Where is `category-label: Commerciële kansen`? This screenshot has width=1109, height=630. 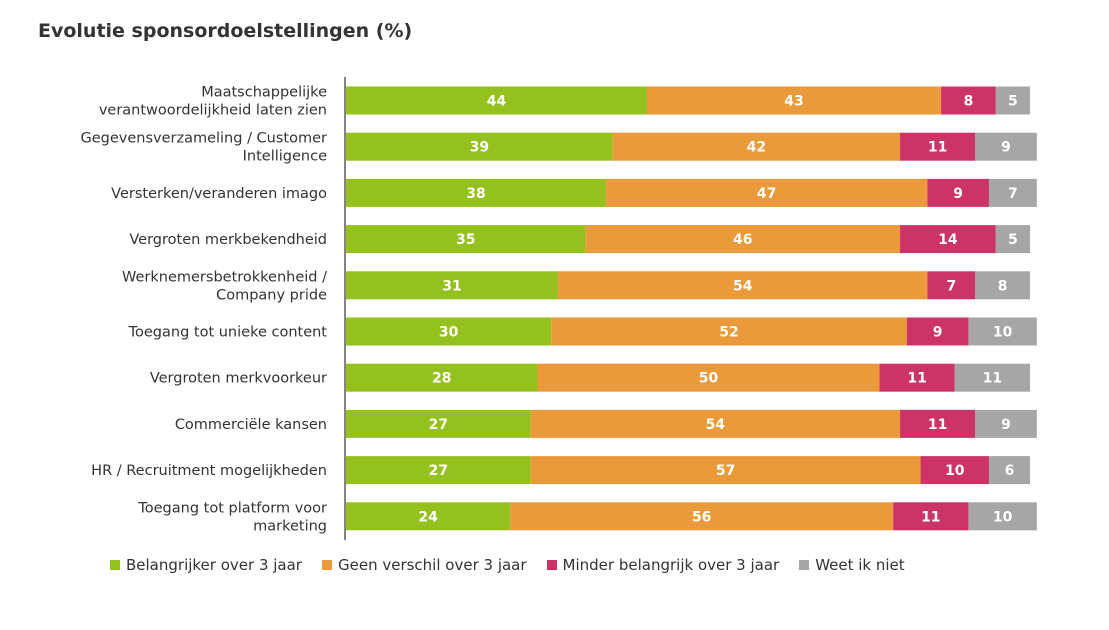
category-label: Commerciële kansen is located at coordinates (251, 425).